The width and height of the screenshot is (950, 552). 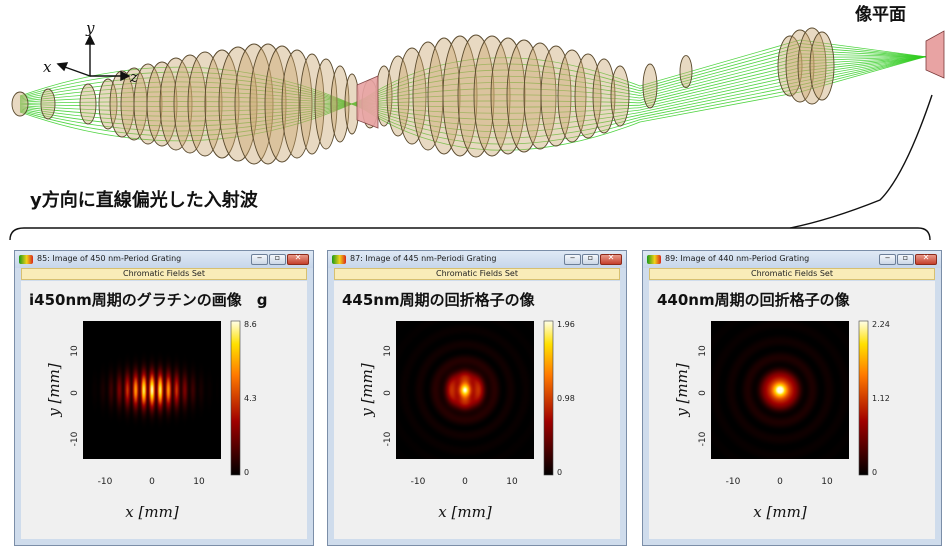 What do you see at coordinates (512, 482) in the screenshot?
I see `x-tick: 10` at bounding box center [512, 482].